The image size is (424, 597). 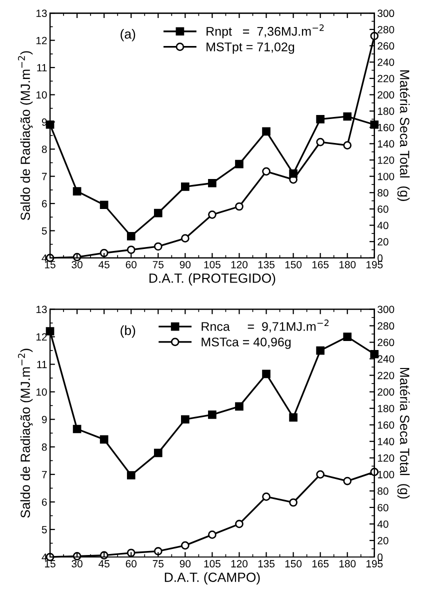 What do you see at coordinates (131, 264) in the screenshot?
I see `x-tick-label: 60` at bounding box center [131, 264].